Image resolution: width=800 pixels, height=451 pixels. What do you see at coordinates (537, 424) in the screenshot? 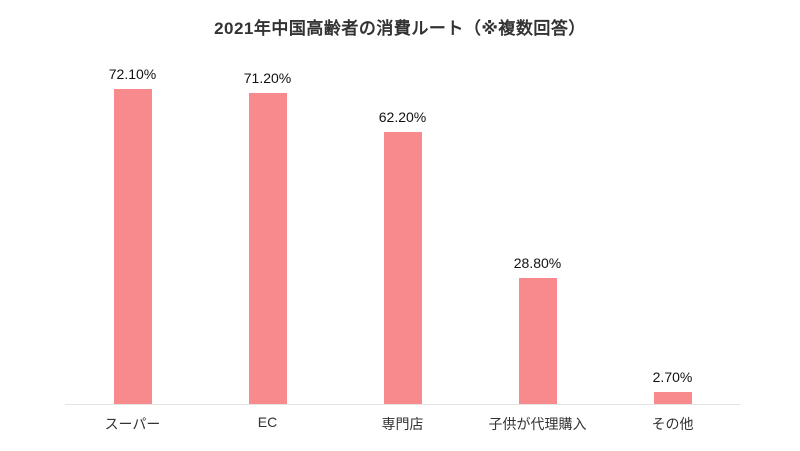
I see `category-label: 子供が代理購入` at bounding box center [537, 424].